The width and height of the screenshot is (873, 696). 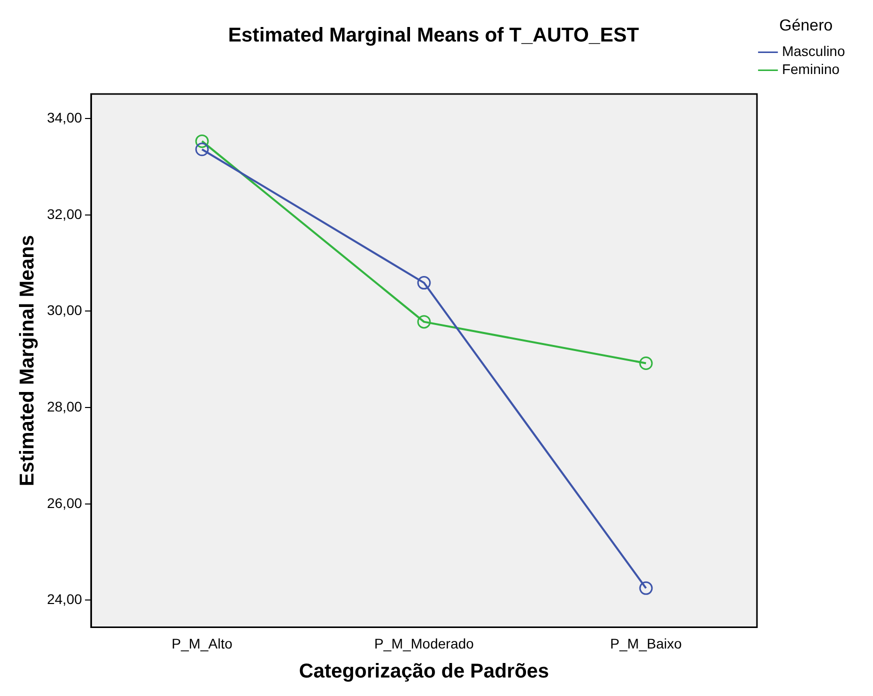 What do you see at coordinates (64, 599) in the screenshot?
I see `y-tick-label: 24,00` at bounding box center [64, 599].